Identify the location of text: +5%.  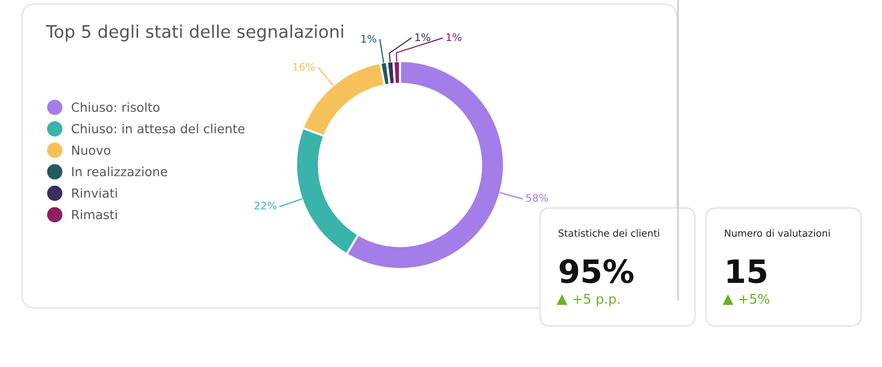
(754, 299).